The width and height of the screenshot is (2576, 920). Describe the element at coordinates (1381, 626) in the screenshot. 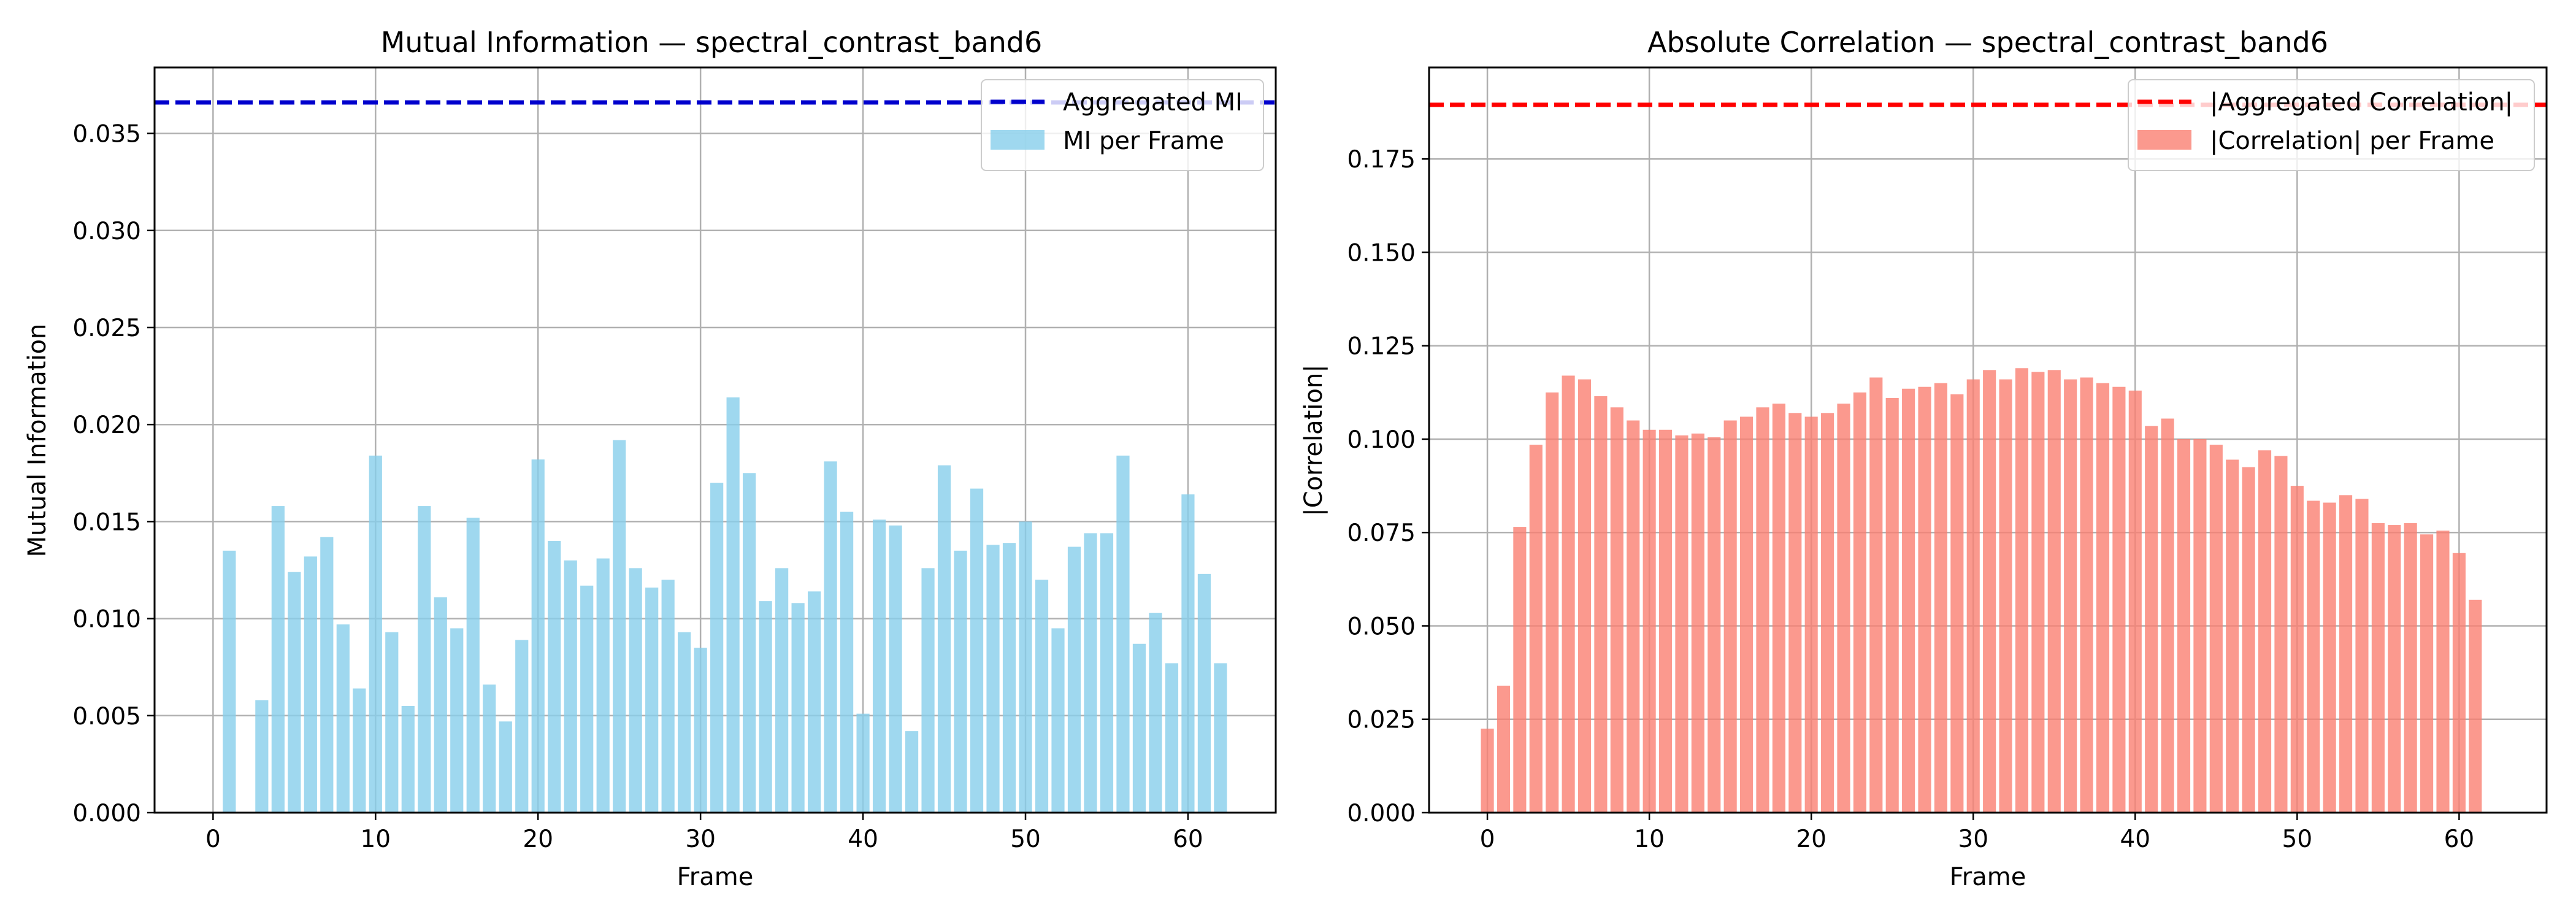

I see `y-tick-label: 0.050` at that location.